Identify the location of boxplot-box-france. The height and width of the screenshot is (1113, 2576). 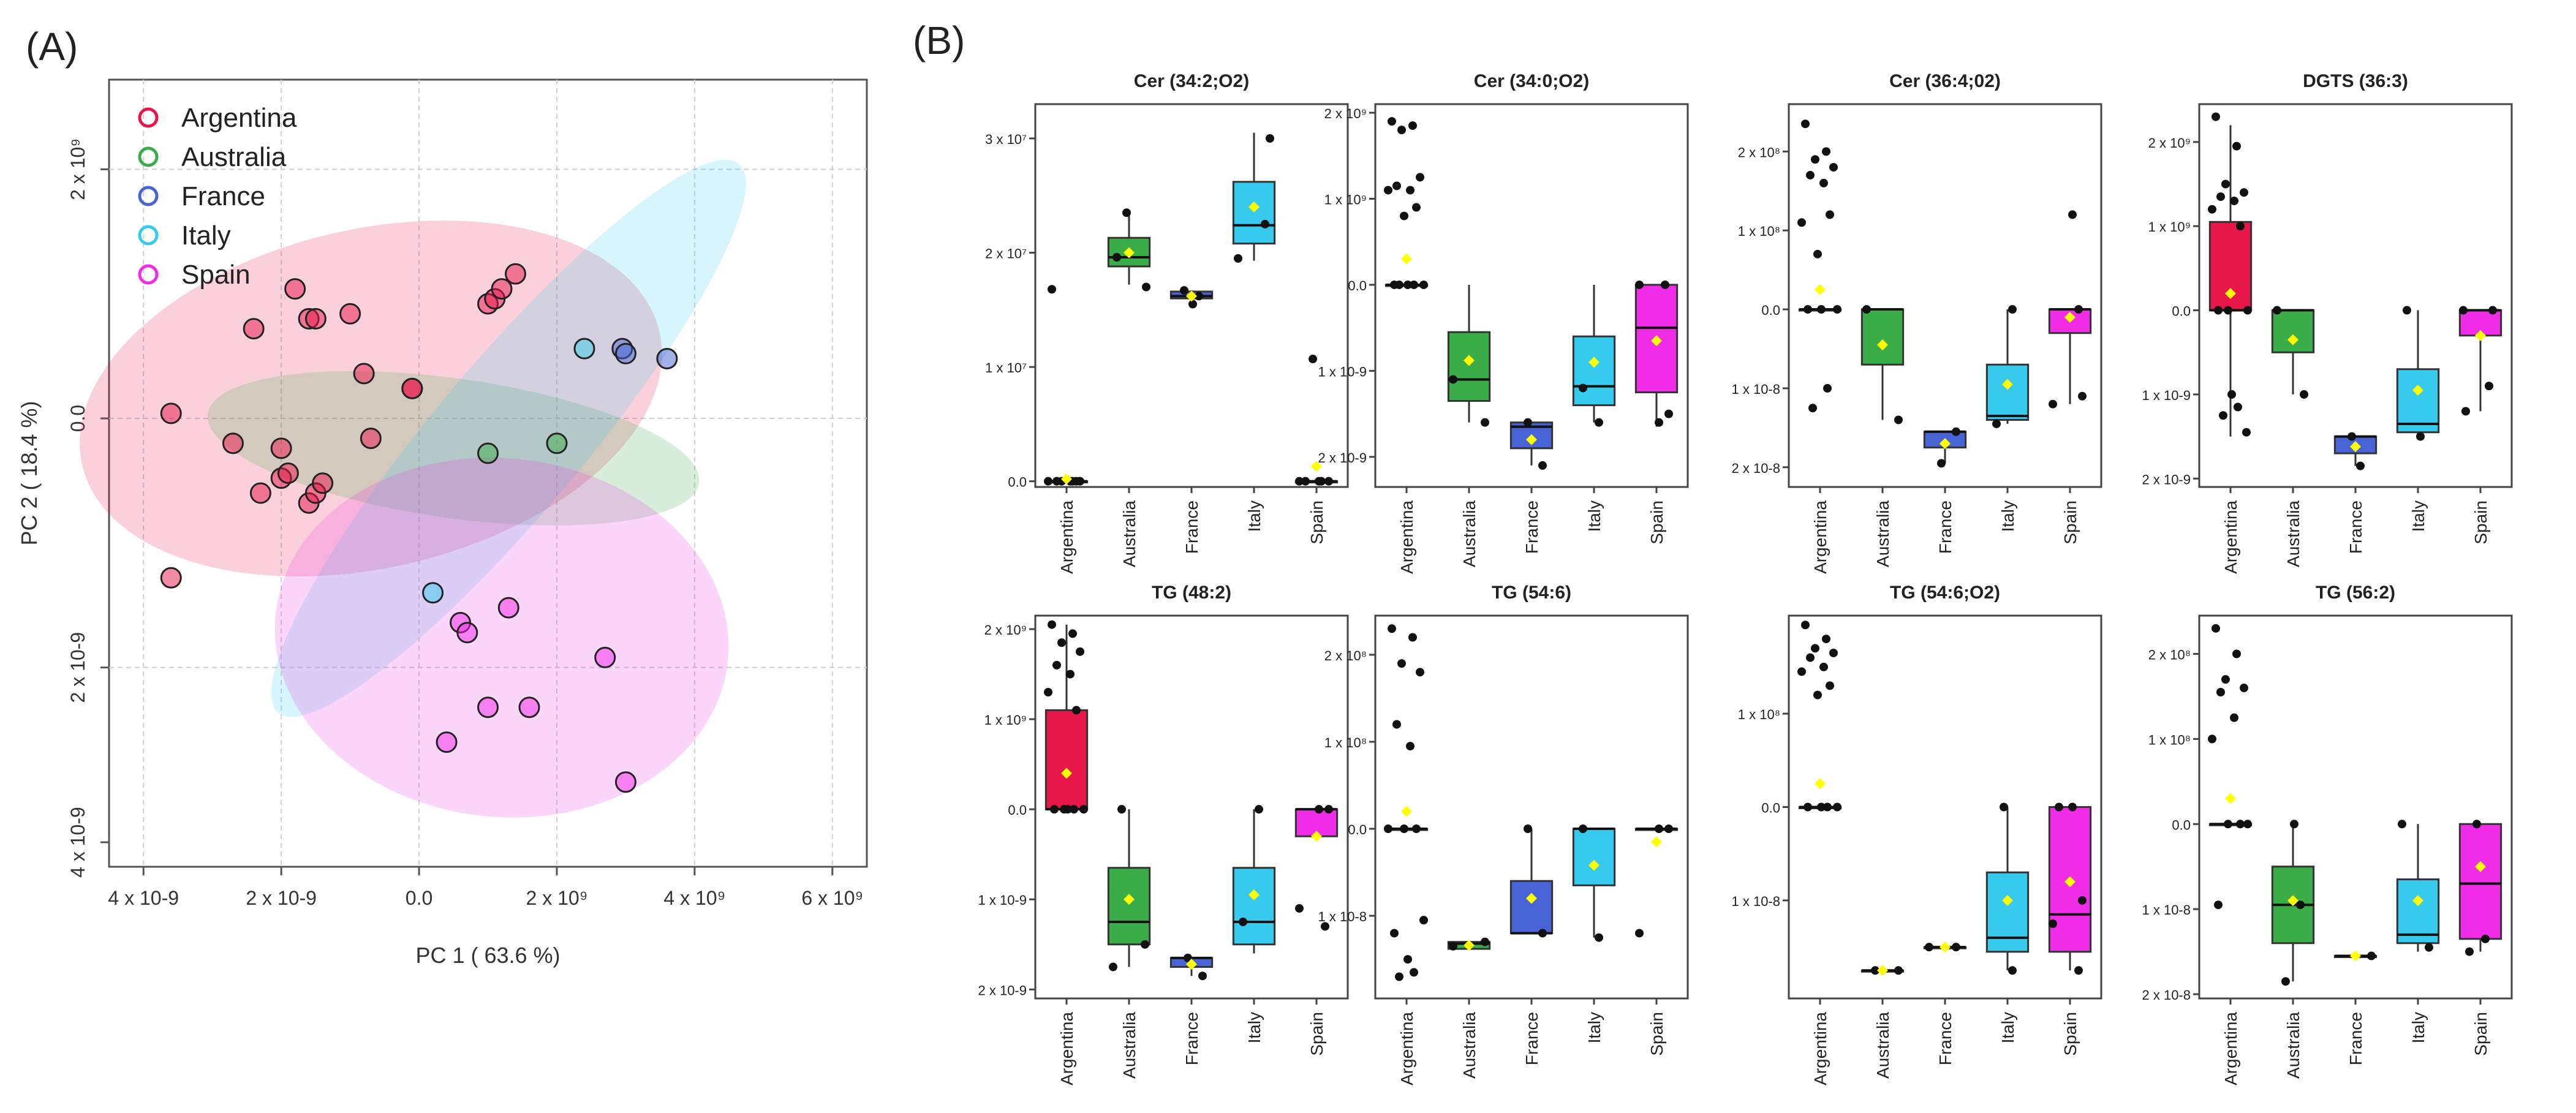
(1531, 907).